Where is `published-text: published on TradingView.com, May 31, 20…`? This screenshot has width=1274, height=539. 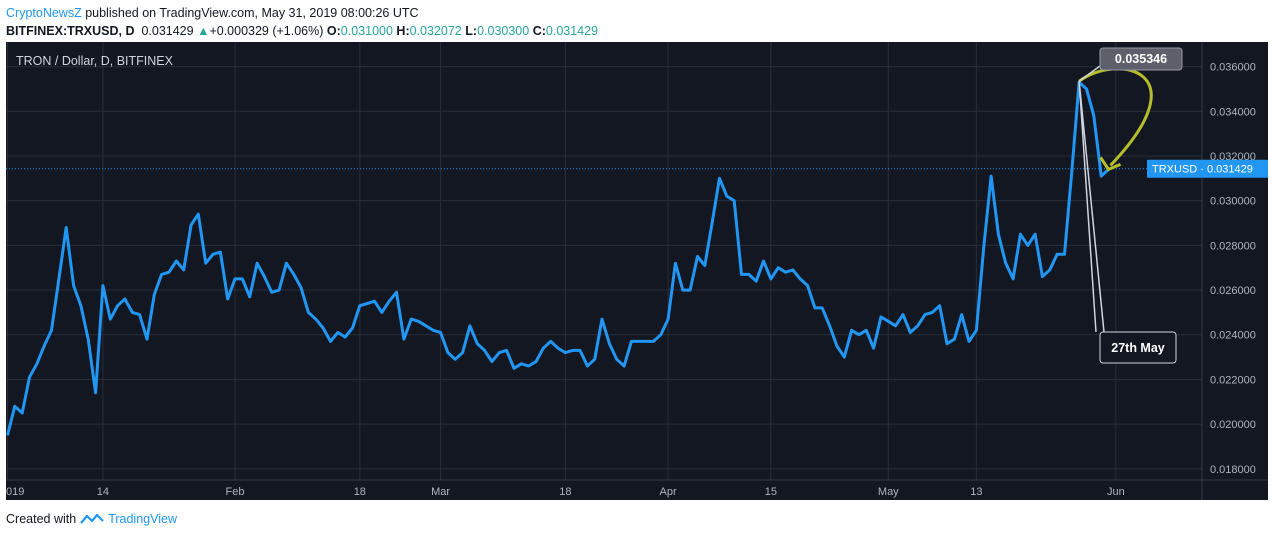
published-text: published on TradingView.com, May 31, 20… is located at coordinates (252, 13).